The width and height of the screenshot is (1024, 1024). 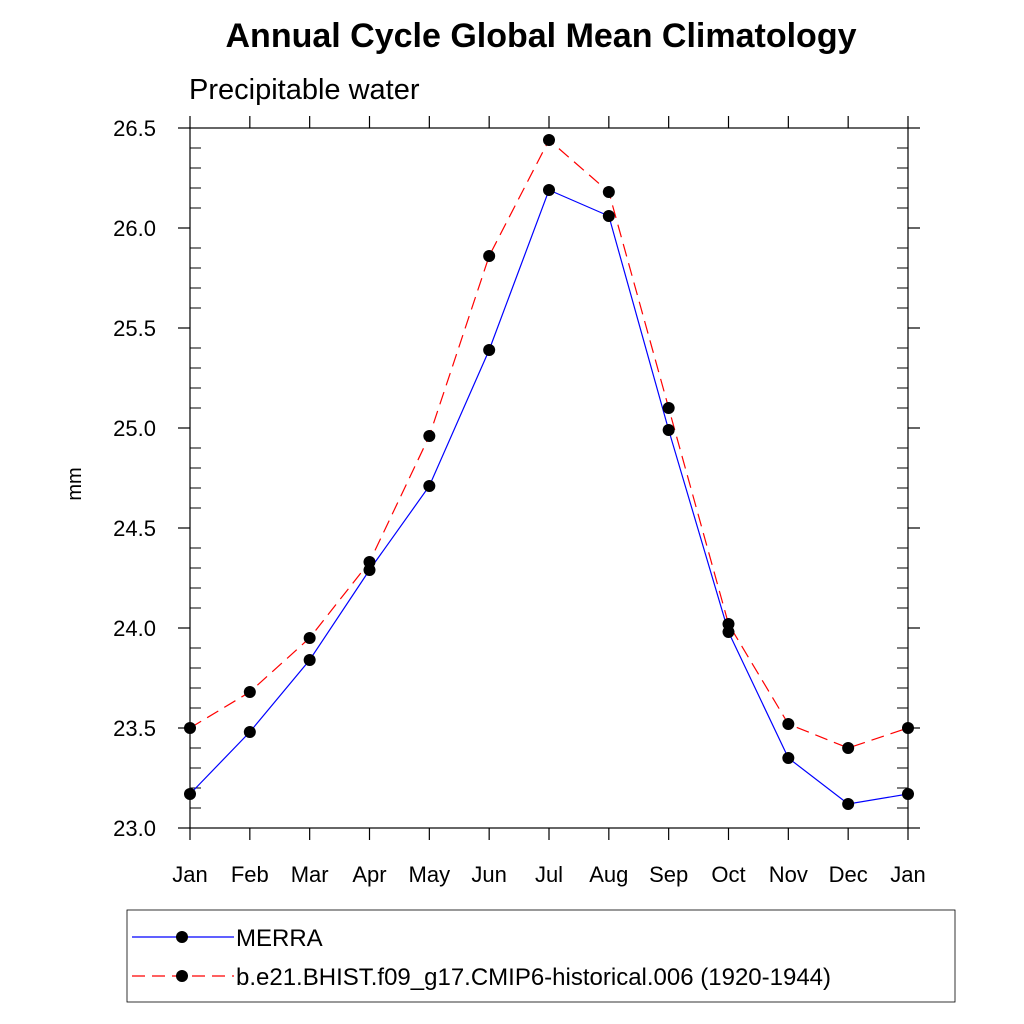 What do you see at coordinates (134, 428) in the screenshot?
I see `y-tick-label: 25.0` at bounding box center [134, 428].